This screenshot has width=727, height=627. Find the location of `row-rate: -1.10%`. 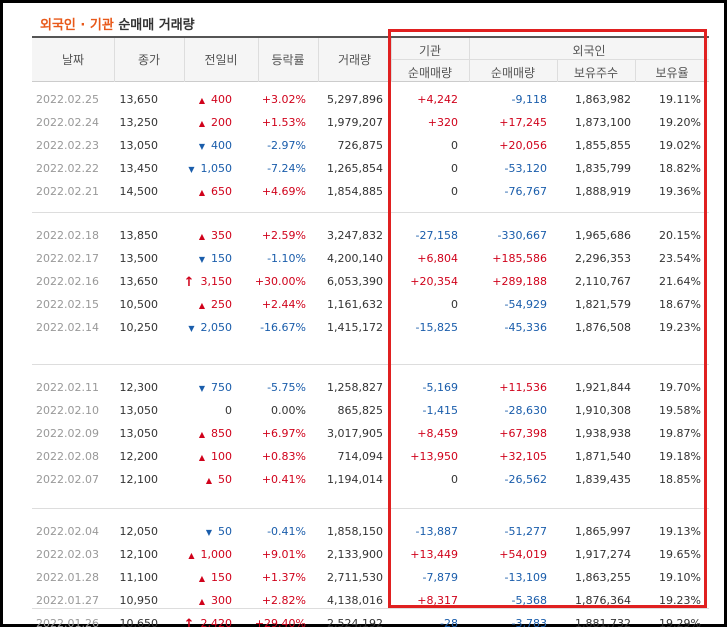

row-rate: -1.10% is located at coordinates (286, 258).